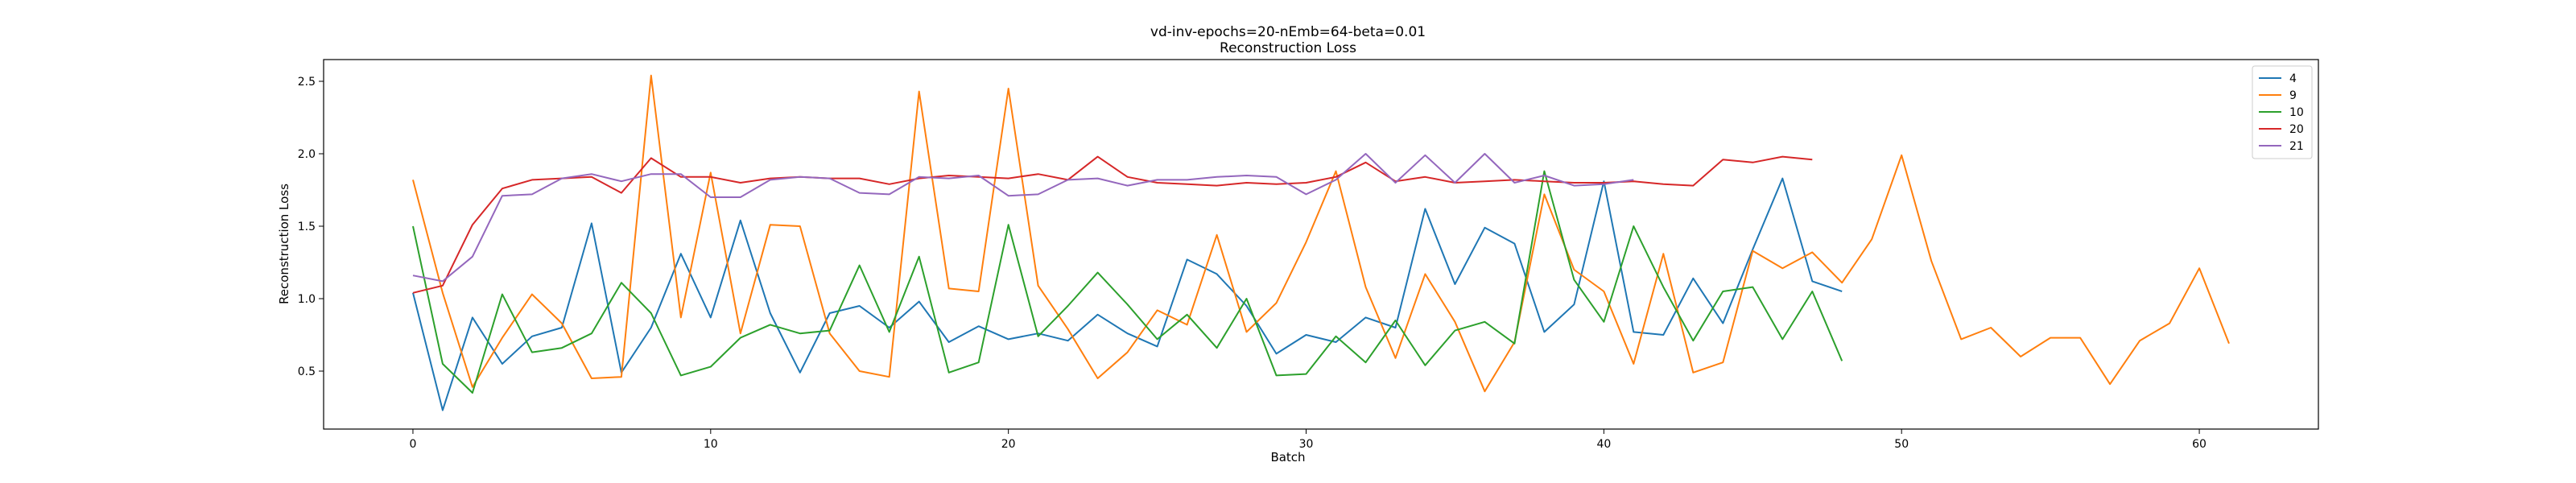 The image size is (2576, 483). Describe the element at coordinates (307, 82) in the screenshot. I see `y-tick-label: 2.5` at that location.